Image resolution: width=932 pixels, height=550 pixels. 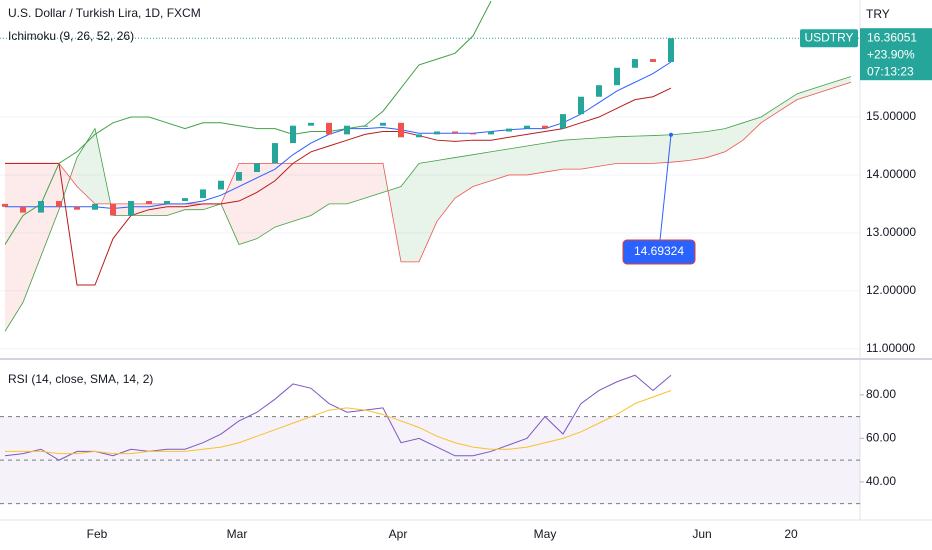 I want to click on annotation-box, so click(x=659, y=252).